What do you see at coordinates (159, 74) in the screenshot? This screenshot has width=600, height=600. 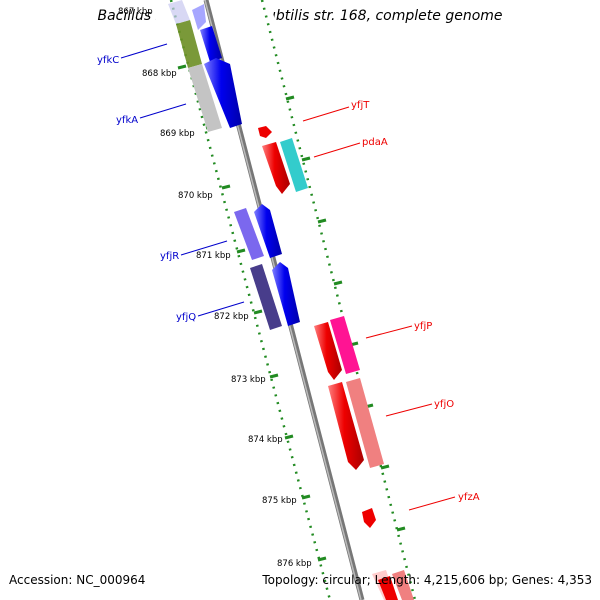 I see `tick-label: 868 kbp` at bounding box center [159, 74].